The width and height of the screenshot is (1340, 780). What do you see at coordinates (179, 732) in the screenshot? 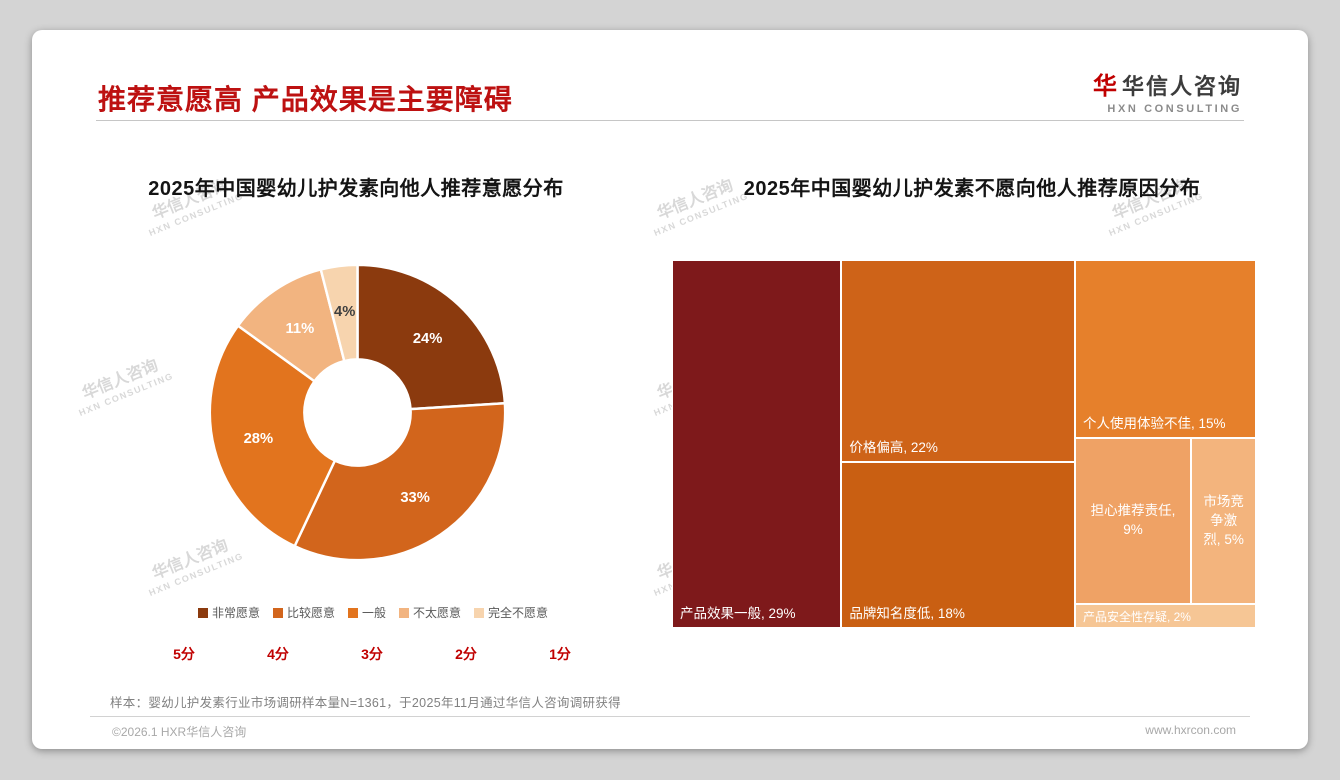
I see `footer-copyright: ©2026.1 HXR华信人咨询` at bounding box center [179, 732].